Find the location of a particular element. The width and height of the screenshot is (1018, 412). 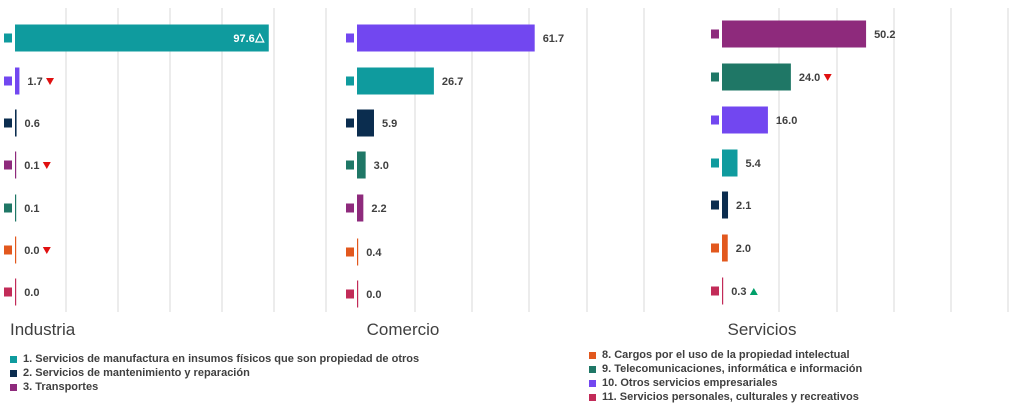

data-label: 5.4 is located at coordinates (753, 164).